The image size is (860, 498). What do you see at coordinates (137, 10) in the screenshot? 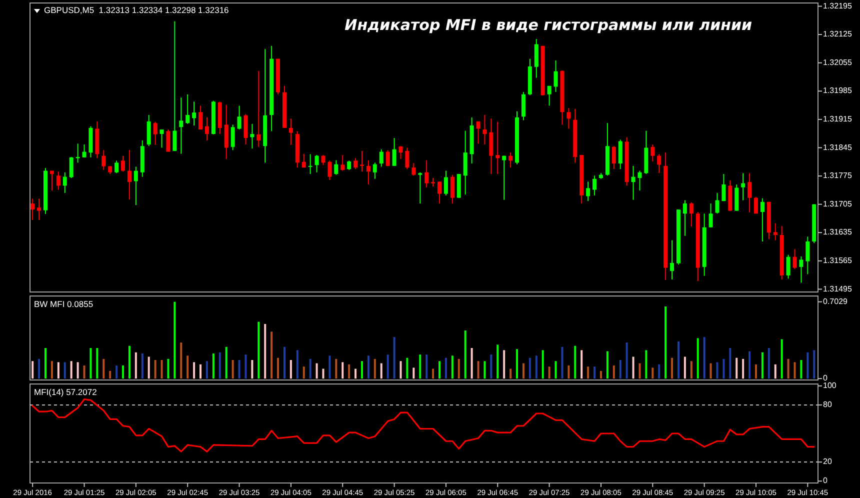
I see `chart-subtitle: GBPUSD,M5 1.32313 1.32334 1.32298 1.32316` at bounding box center [137, 10].